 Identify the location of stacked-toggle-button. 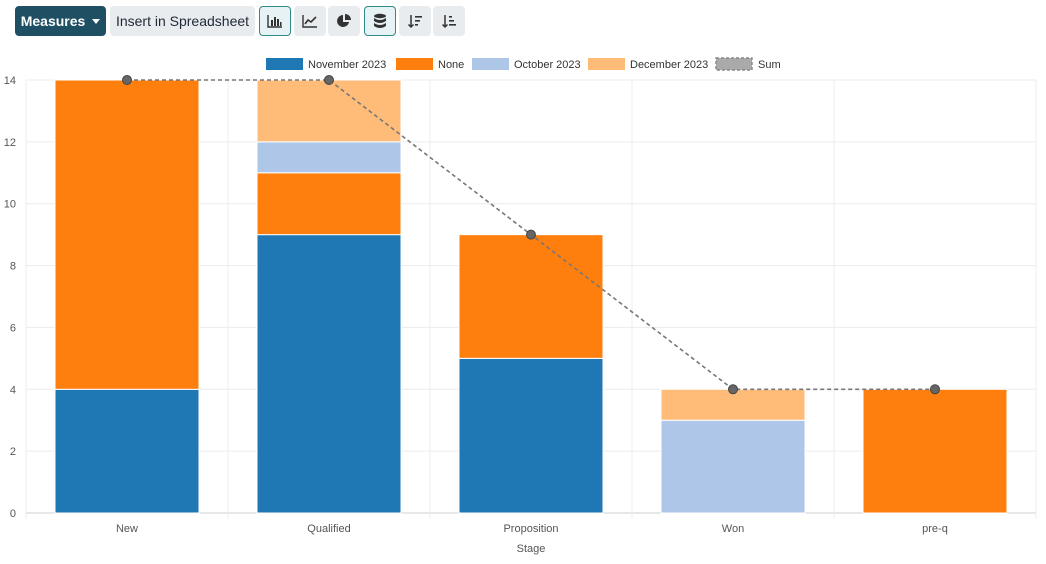
(380, 21).